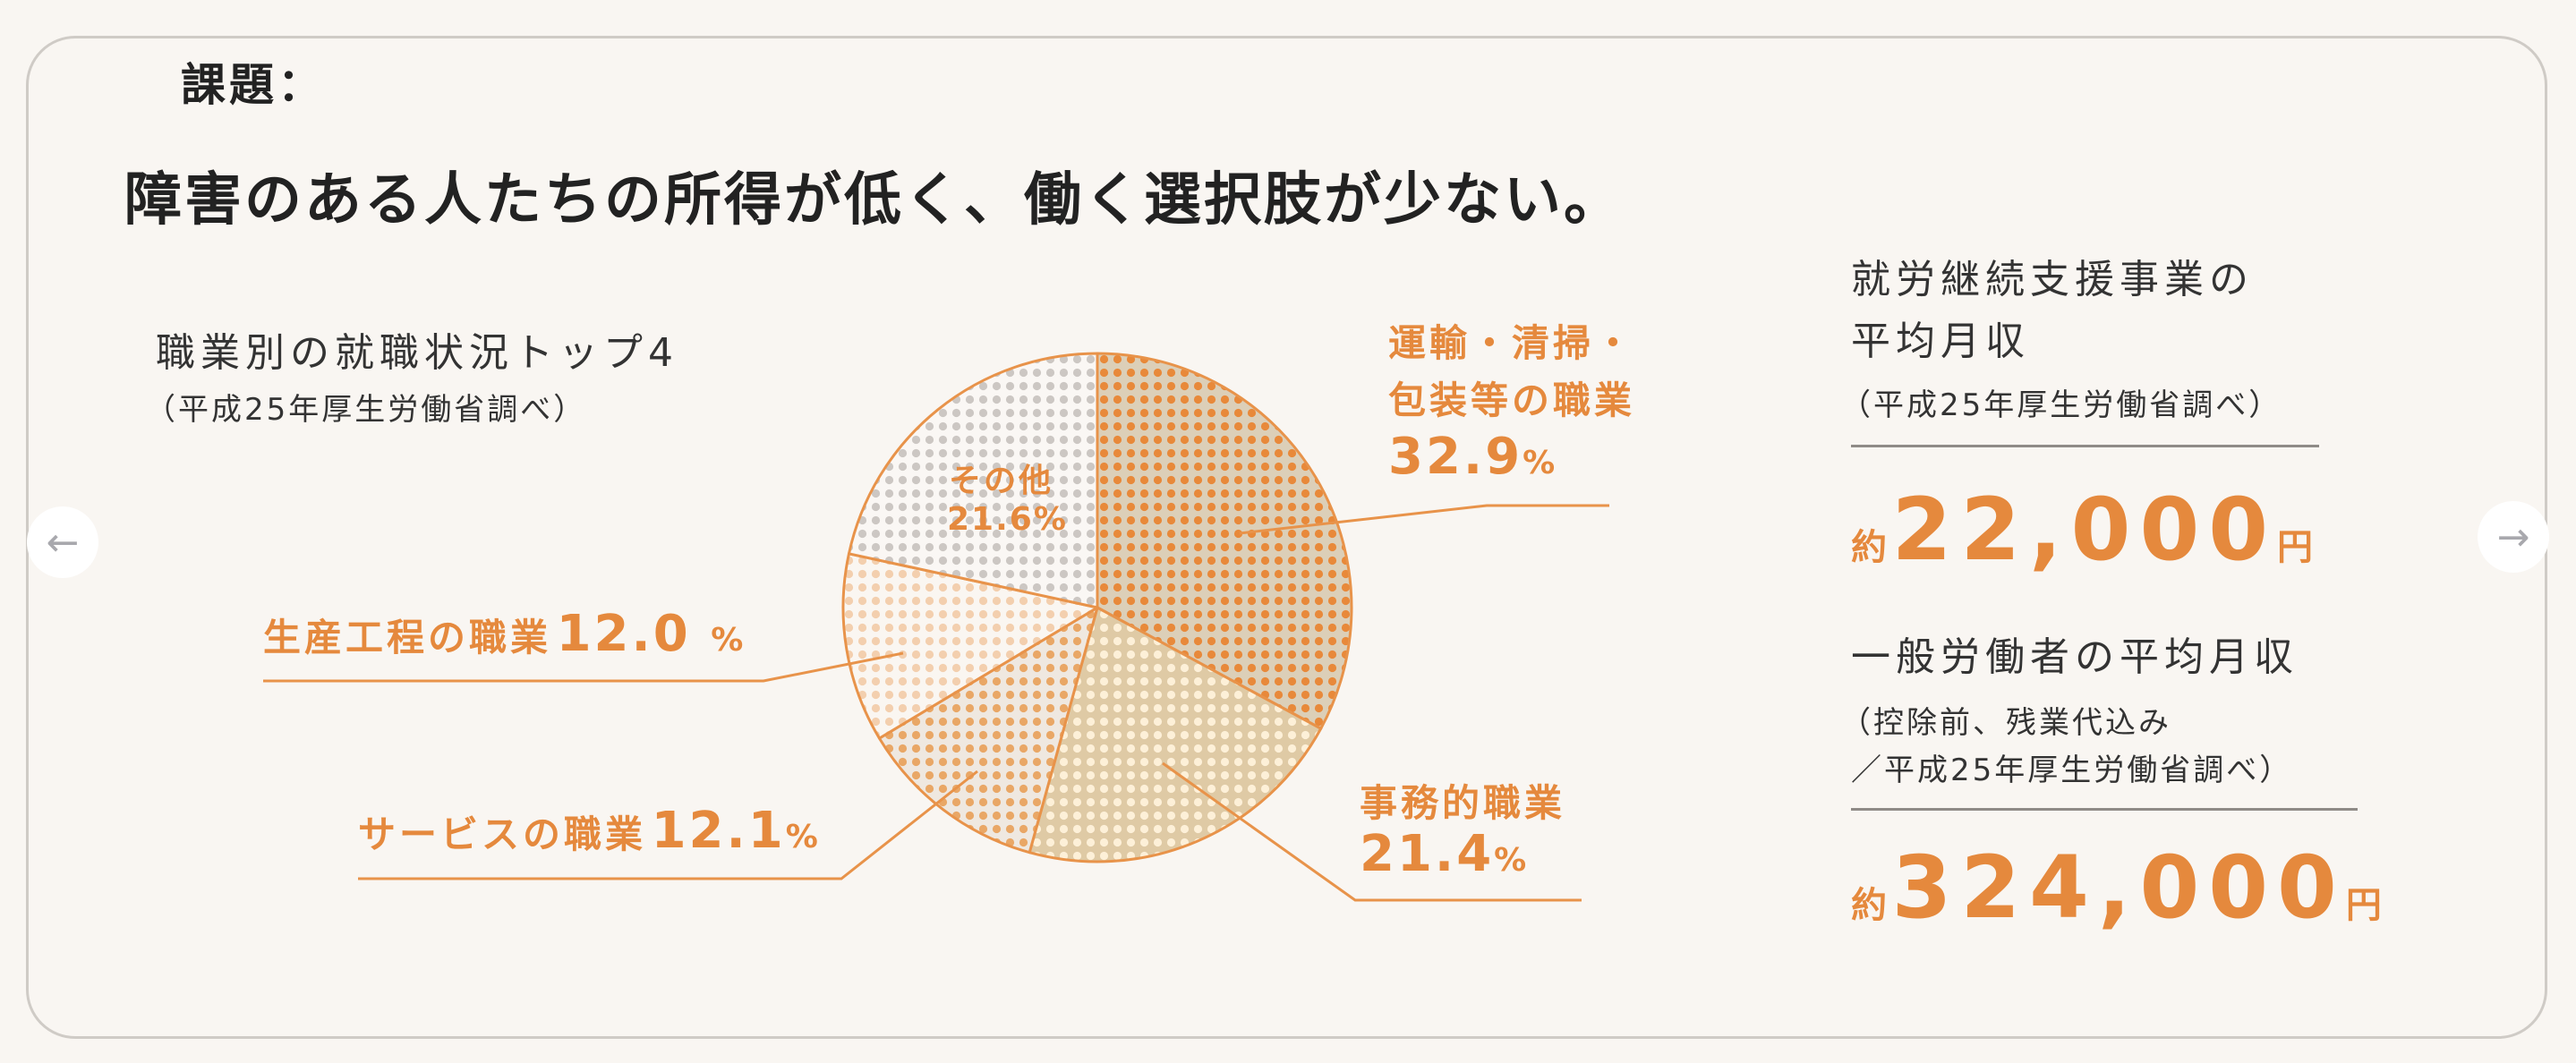 The height and width of the screenshot is (1063, 2576). I want to click on arrow-left-icon: ←, so click(63, 542).